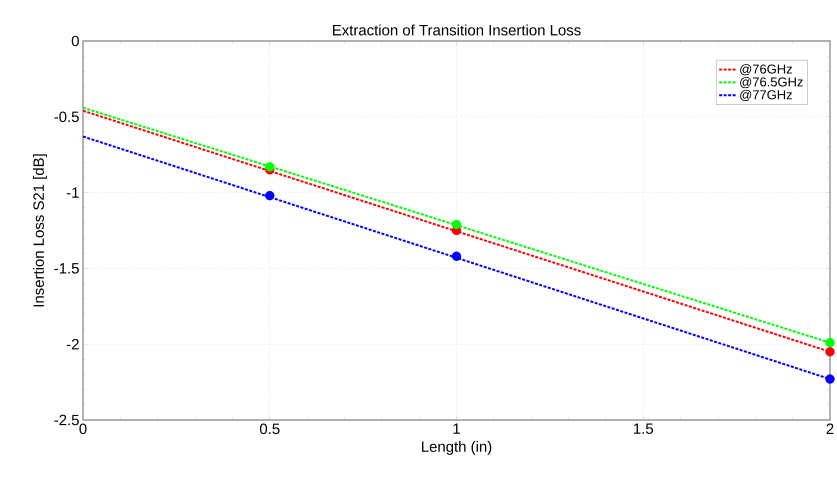 This screenshot has height=484, width=837. I want to click on x-tick-label: 1.5, so click(644, 429).